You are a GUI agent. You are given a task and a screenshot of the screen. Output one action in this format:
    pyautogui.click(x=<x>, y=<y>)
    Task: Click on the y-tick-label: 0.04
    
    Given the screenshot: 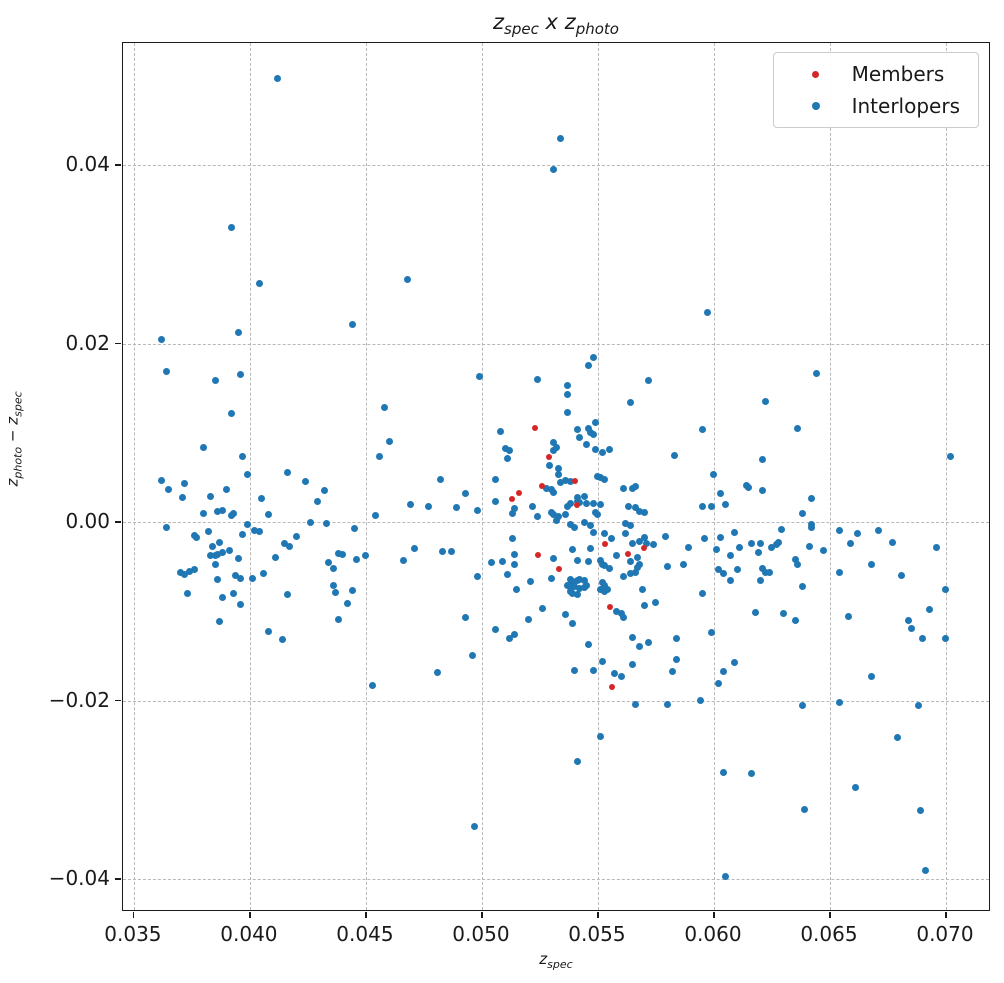 What is the action you would take?
    pyautogui.click(x=87, y=164)
    